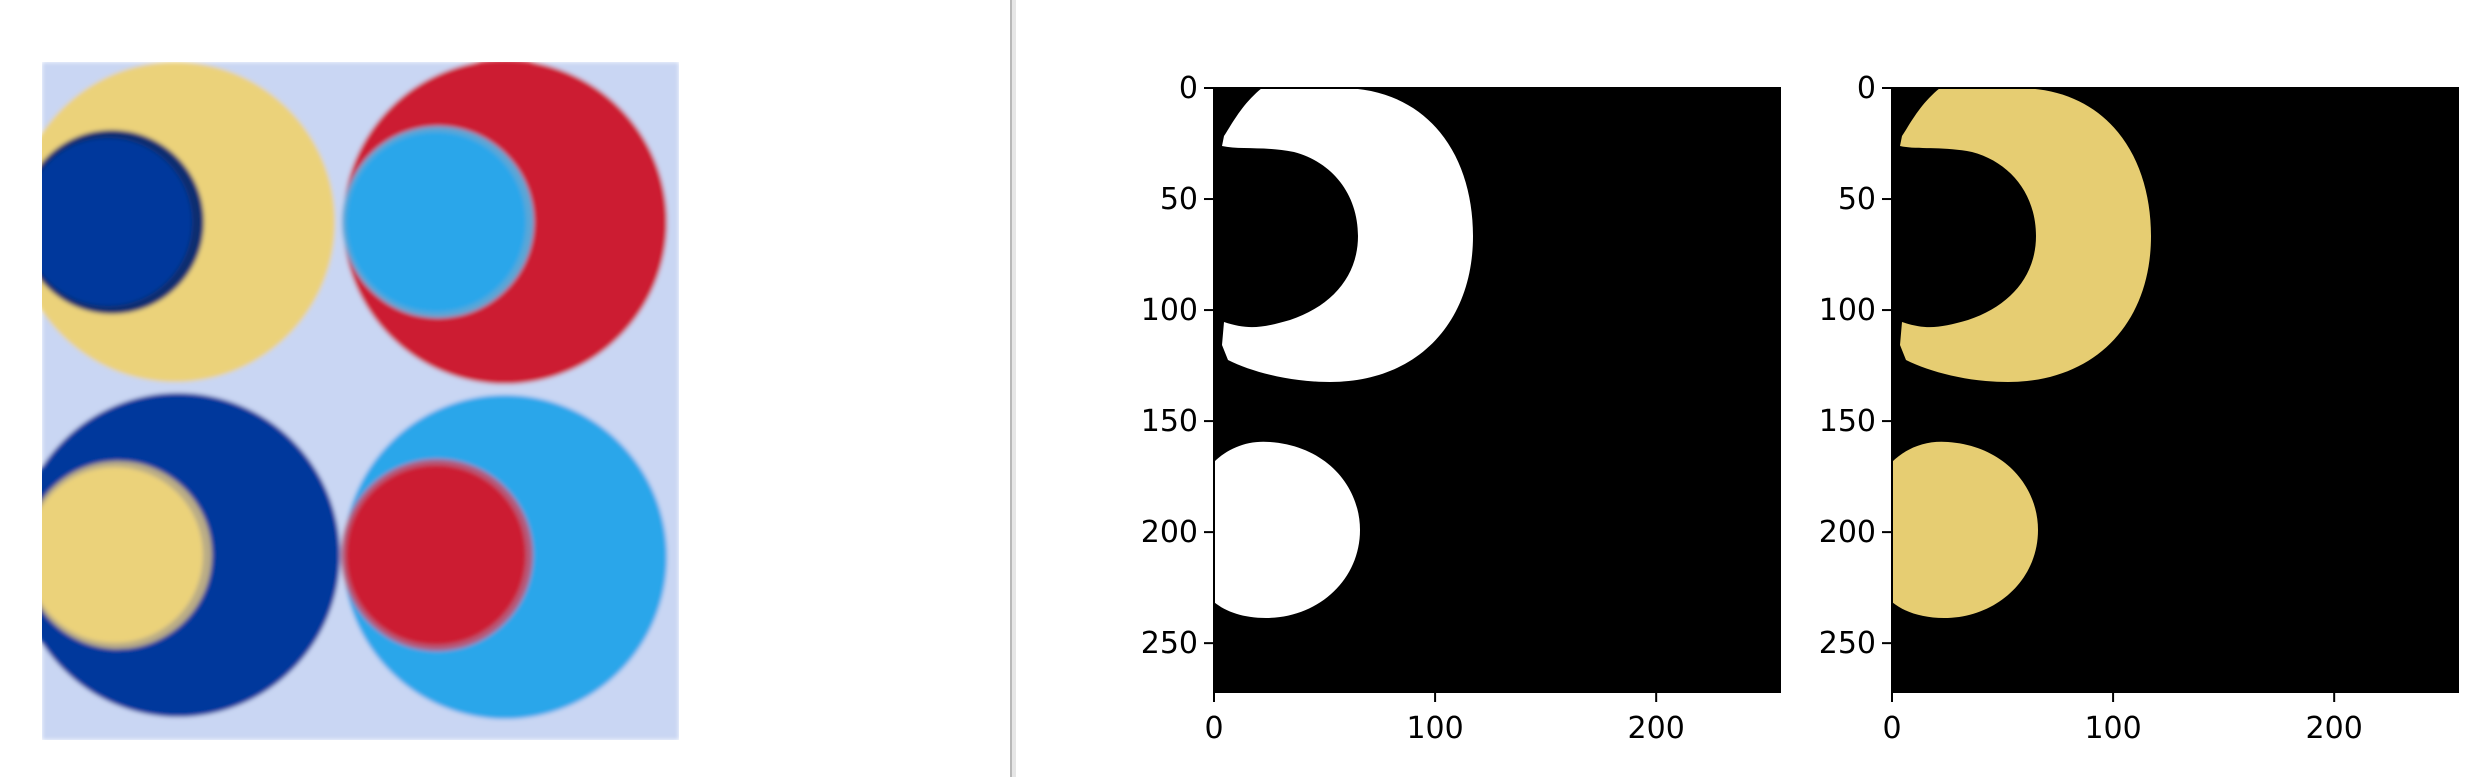 Image resolution: width=2482 pixels, height=777 pixels. I want to click on light-blue-inner-core, so click(436, 222).